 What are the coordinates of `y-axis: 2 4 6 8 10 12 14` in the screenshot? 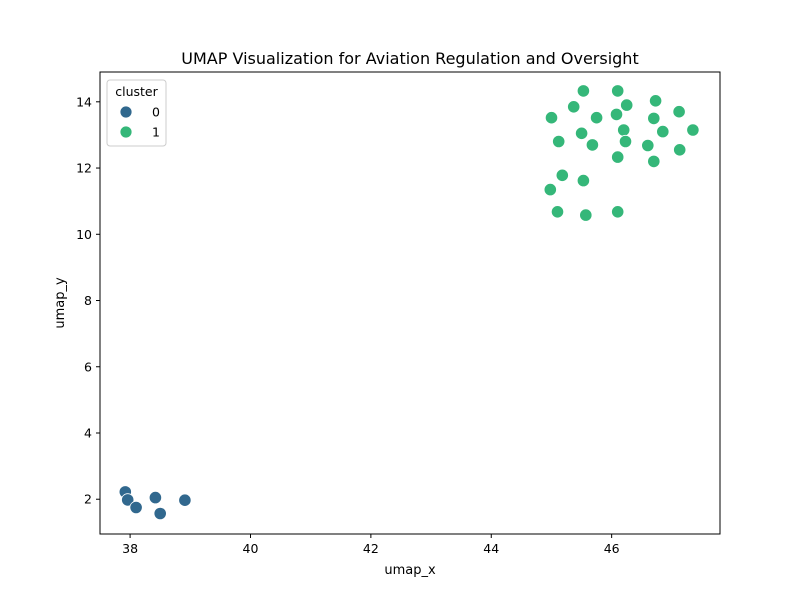 It's located at (88, 300).